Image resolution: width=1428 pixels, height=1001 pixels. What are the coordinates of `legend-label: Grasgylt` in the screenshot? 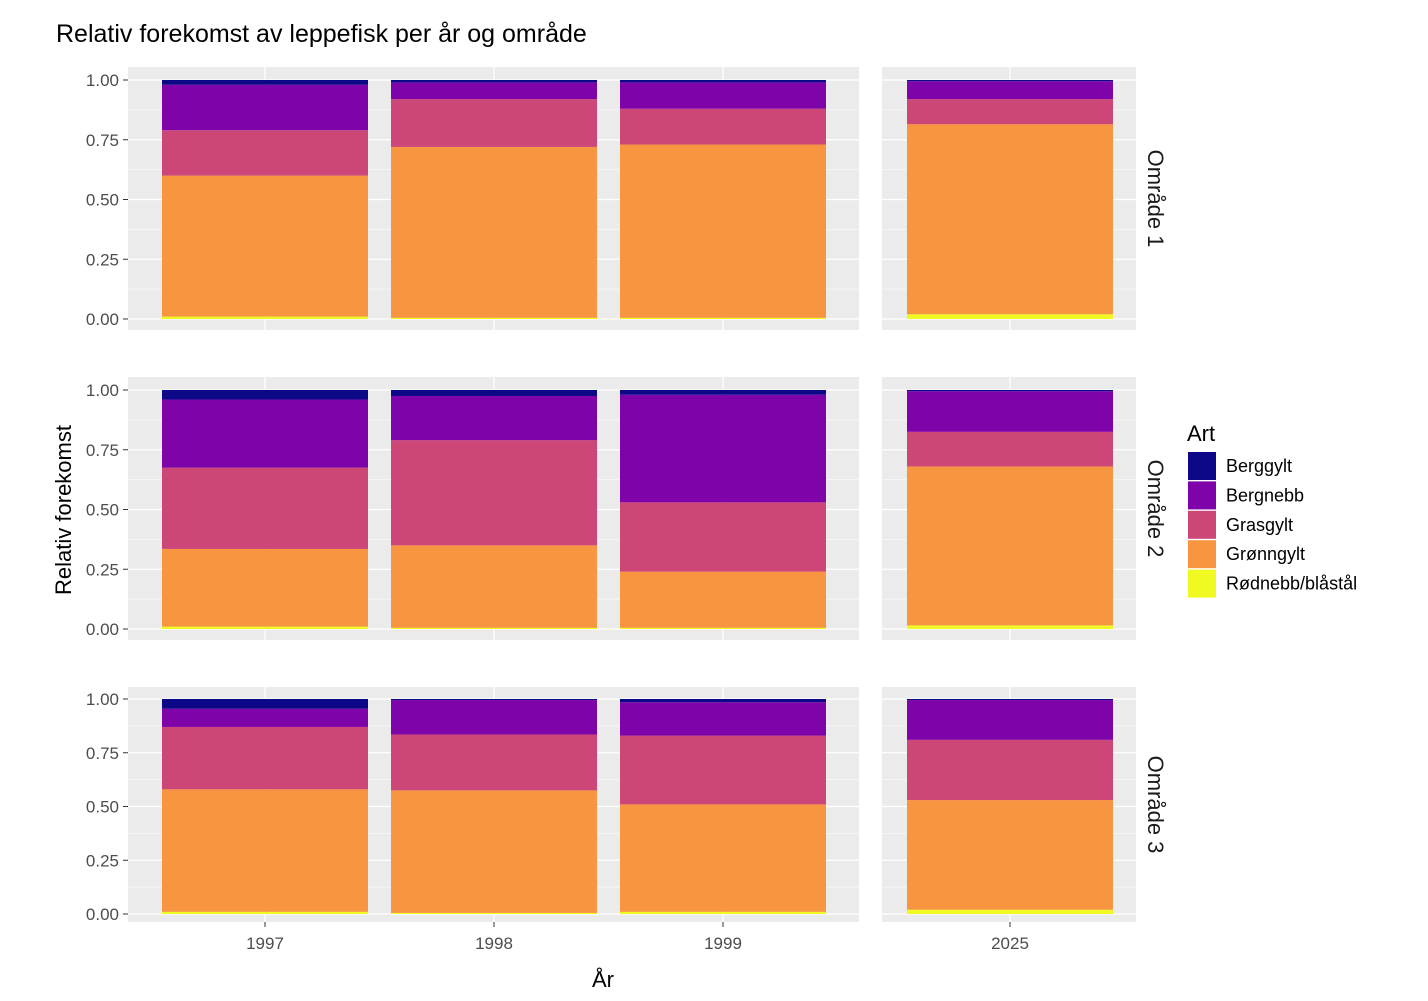 It's located at (1259, 525).